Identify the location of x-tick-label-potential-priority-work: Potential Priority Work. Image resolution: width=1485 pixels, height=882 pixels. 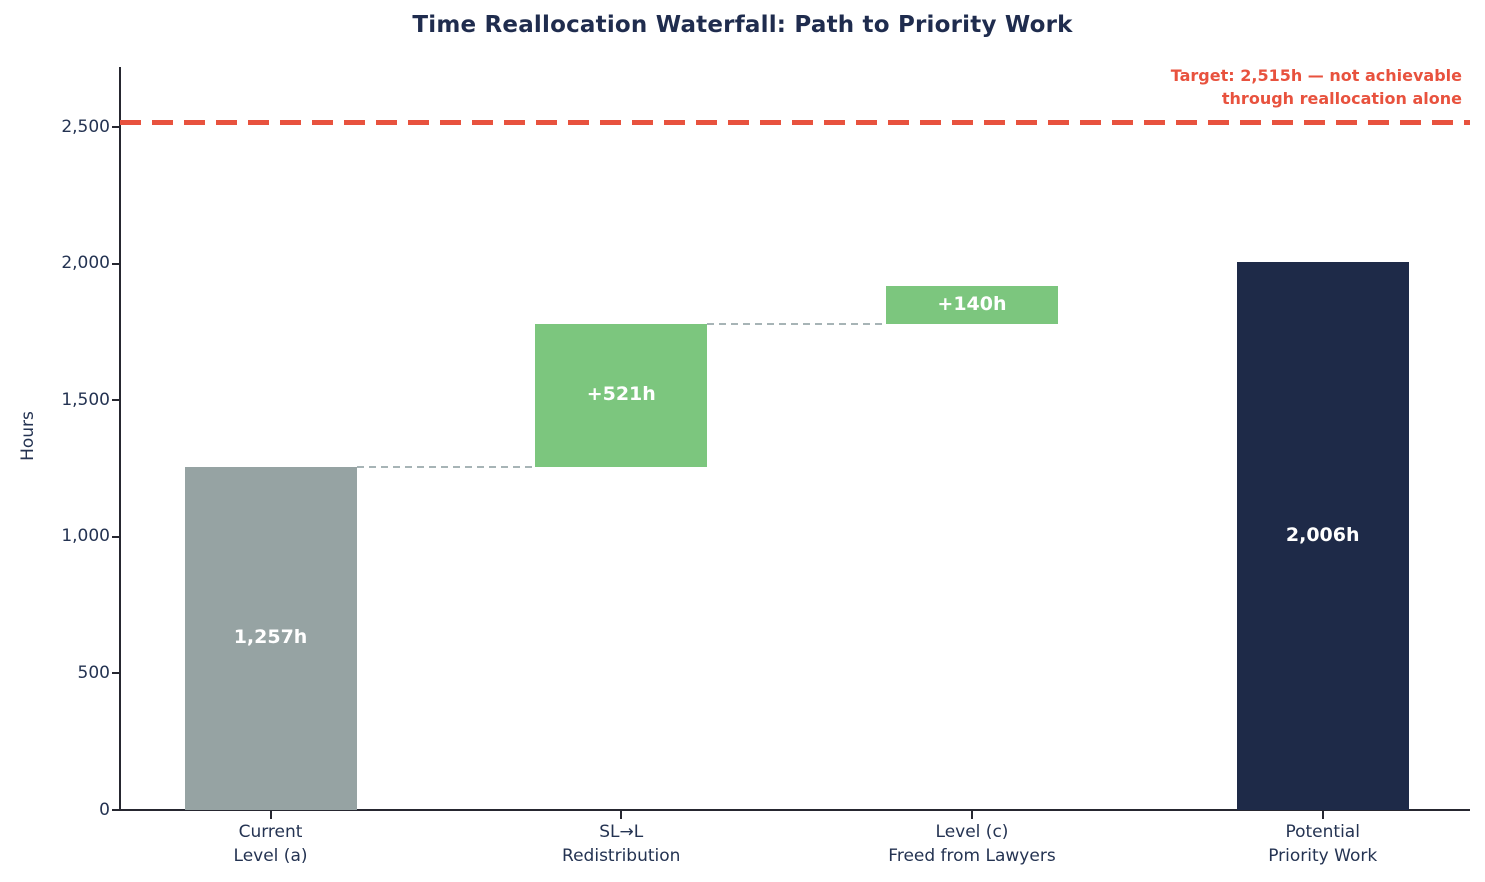
(1323, 844).